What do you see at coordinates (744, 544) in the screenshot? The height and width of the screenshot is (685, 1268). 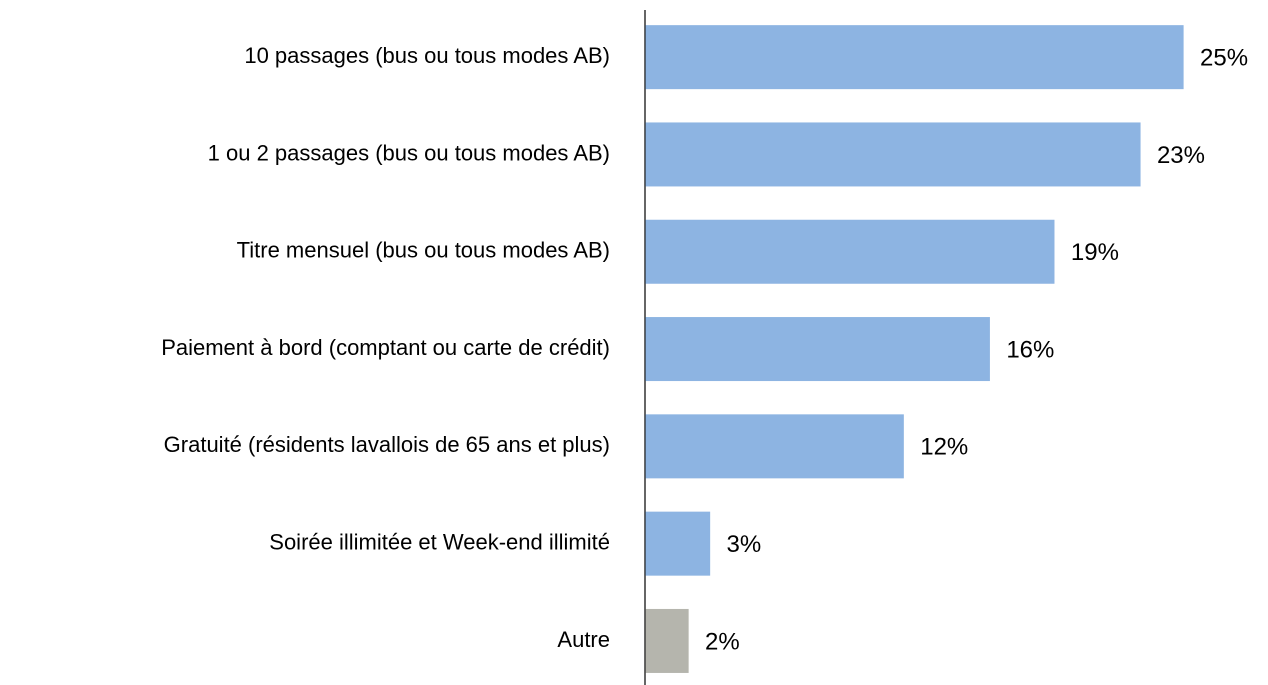 I see `value-label: 3%` at bounding box center [744, 544].